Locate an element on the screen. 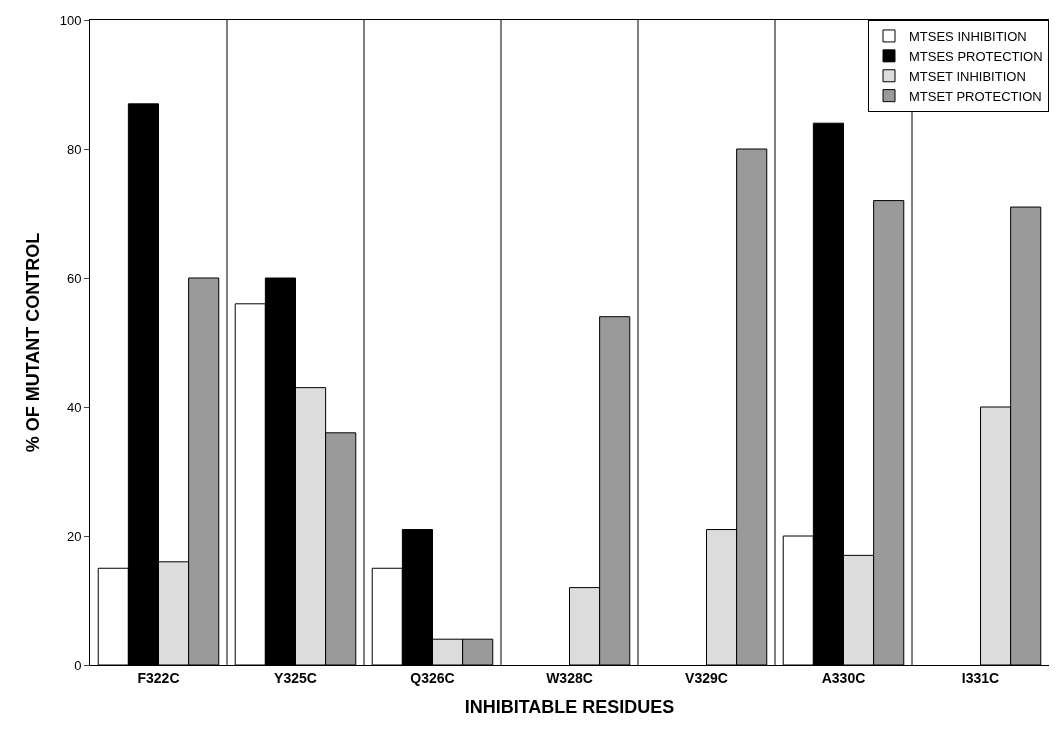 The height and width of the screenshot is (755, 1059). x-tick-label: A330C is located at coordinates (843, 677).